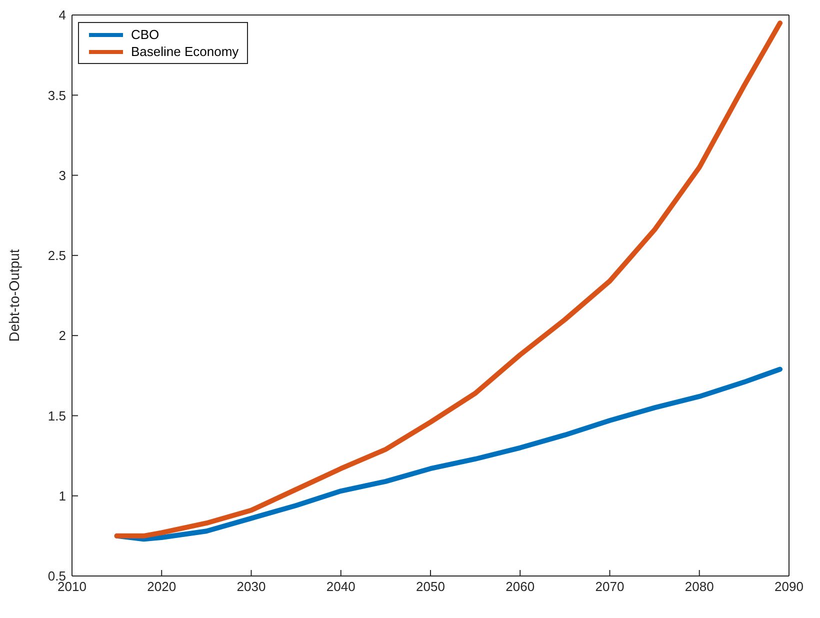 The height and width of the screenshot is (618, 820). Describe the element at coordinates (251, 586) in the screenshot. I see `x-tick-label: 2030` at that location.